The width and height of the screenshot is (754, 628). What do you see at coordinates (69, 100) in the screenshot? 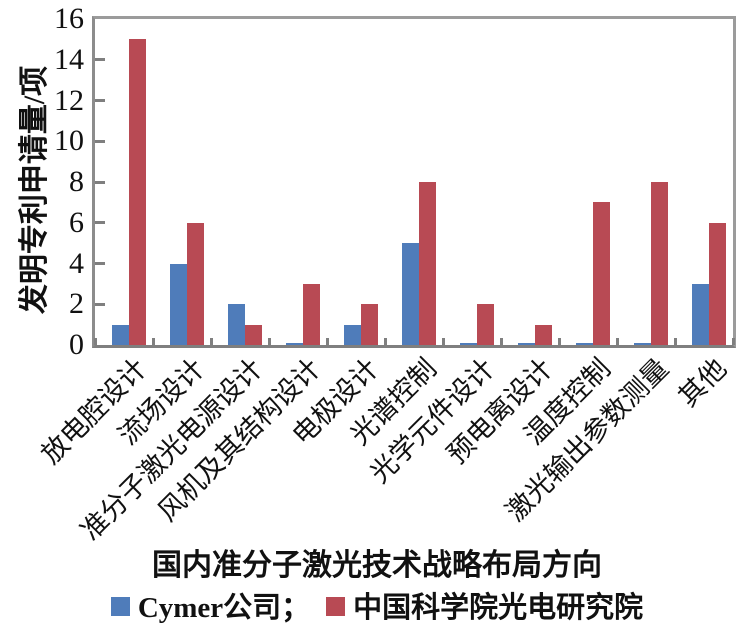
I see `y-tick-label: 12` at bounding box center [69, 100].